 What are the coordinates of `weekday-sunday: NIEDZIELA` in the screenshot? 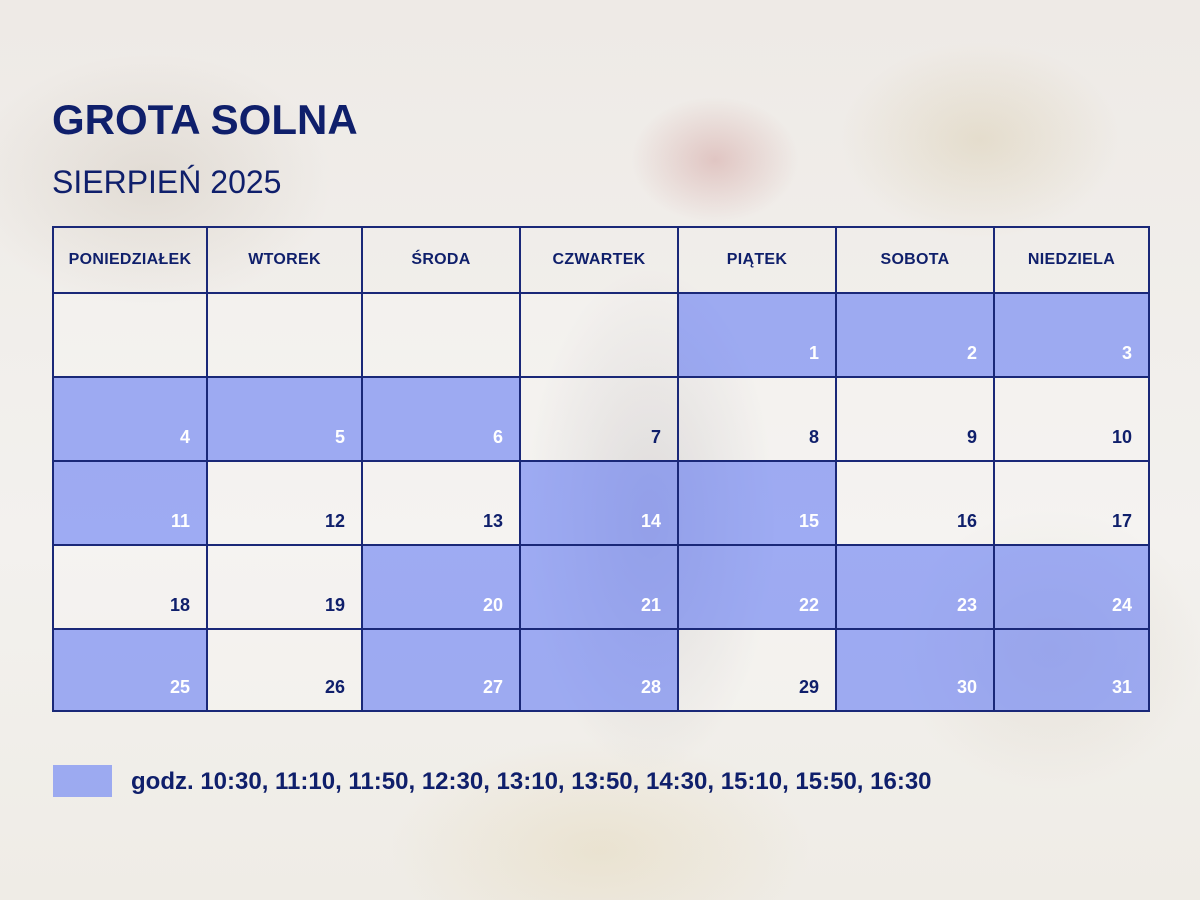 It's located at (1071, 260).